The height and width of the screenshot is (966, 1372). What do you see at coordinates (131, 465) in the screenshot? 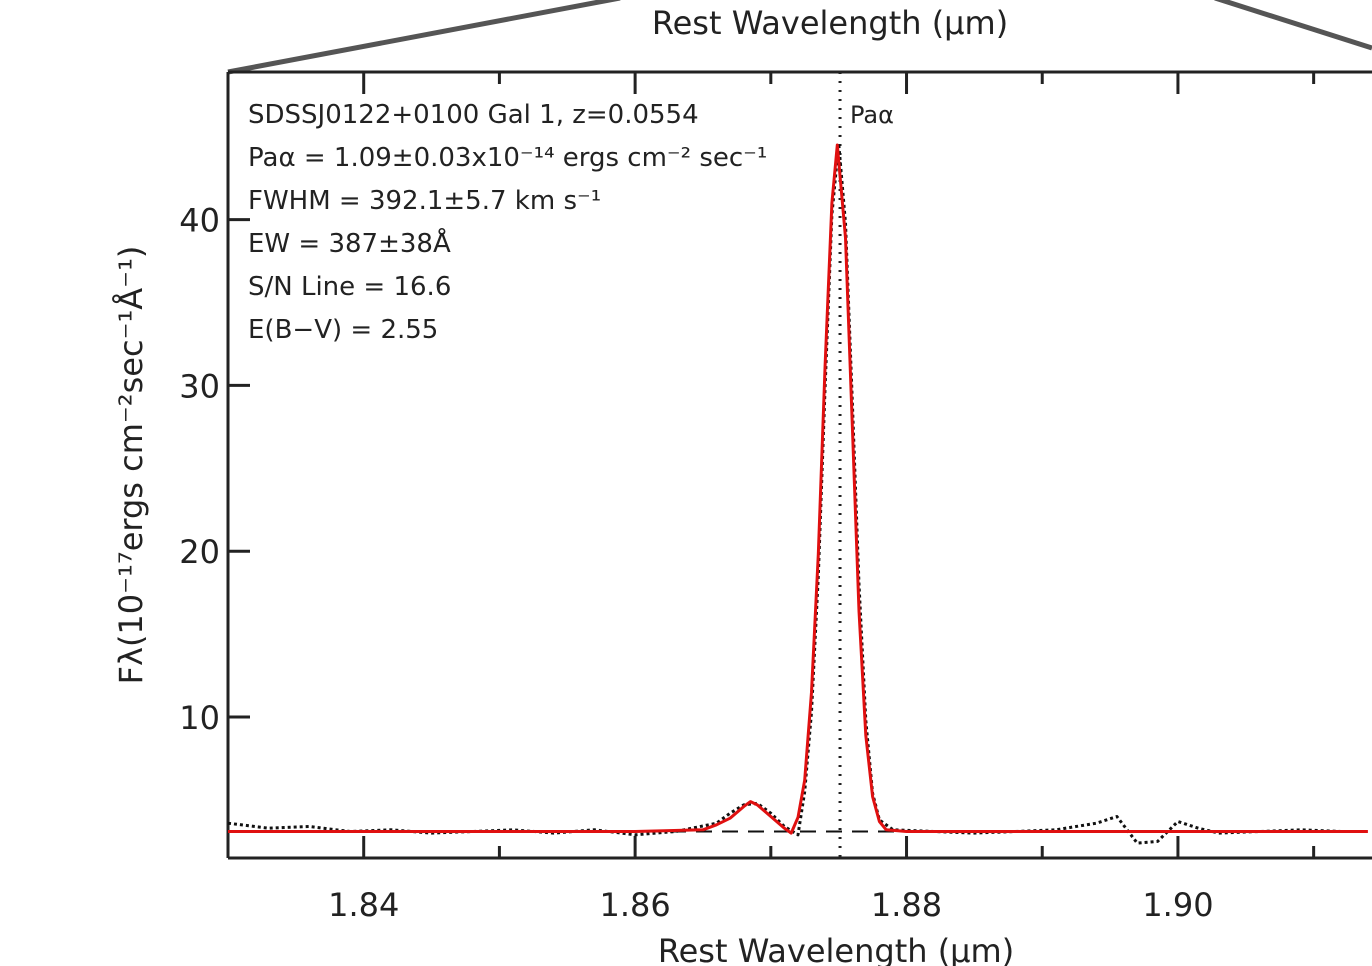
I see `y-axis-title: Fλ(10⁻¹⁷ergs cm⁻²sec⁻¹Å⁻¹)` at bounding box center [131, 465].